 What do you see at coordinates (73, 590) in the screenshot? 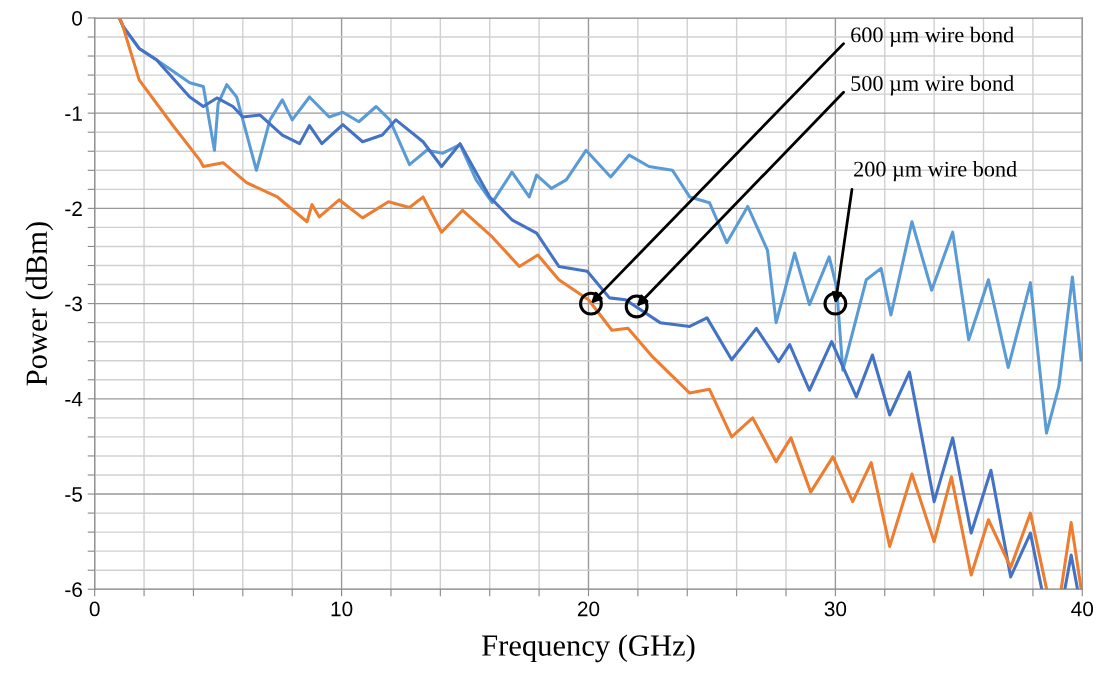
I see `y-tick-label: -6` at bounding box center [73, 590].